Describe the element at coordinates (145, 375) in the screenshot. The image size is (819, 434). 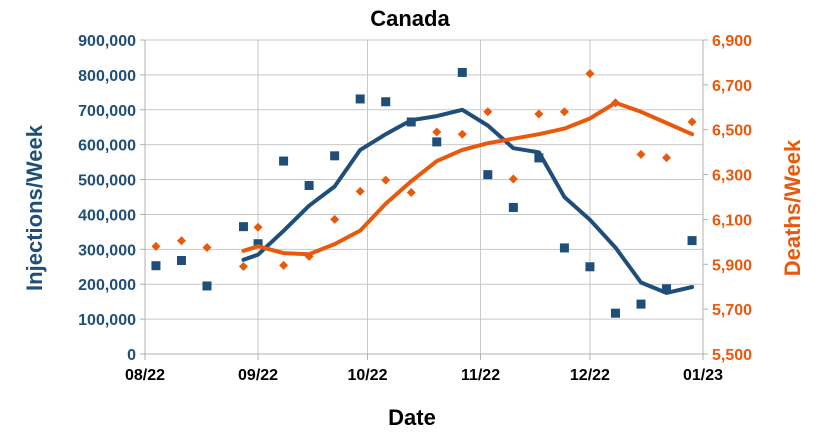
I see `x-tick-label: 08/22` at that location.